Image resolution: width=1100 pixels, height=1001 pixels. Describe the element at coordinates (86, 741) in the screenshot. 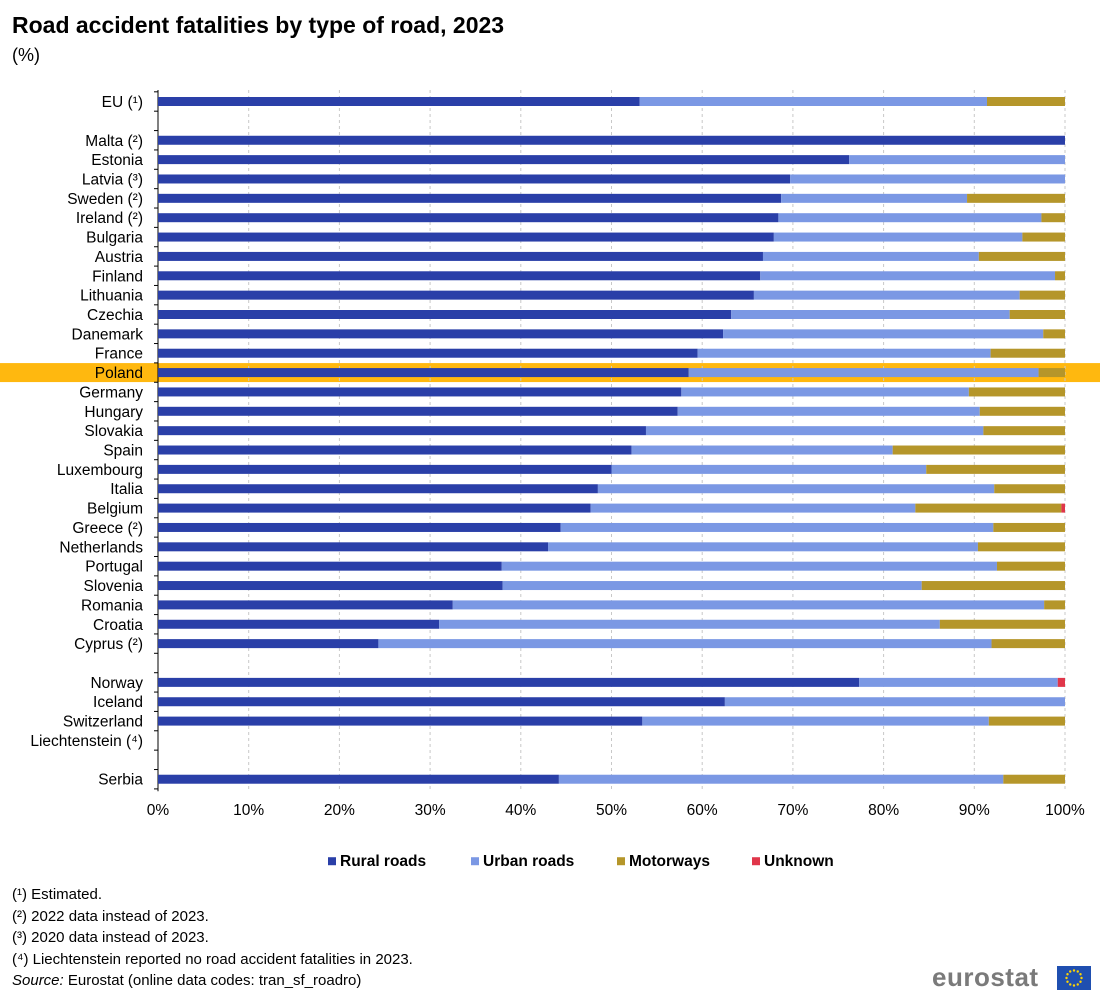

I see `category-label-32: Liechtenstein (⁴)` at that location.